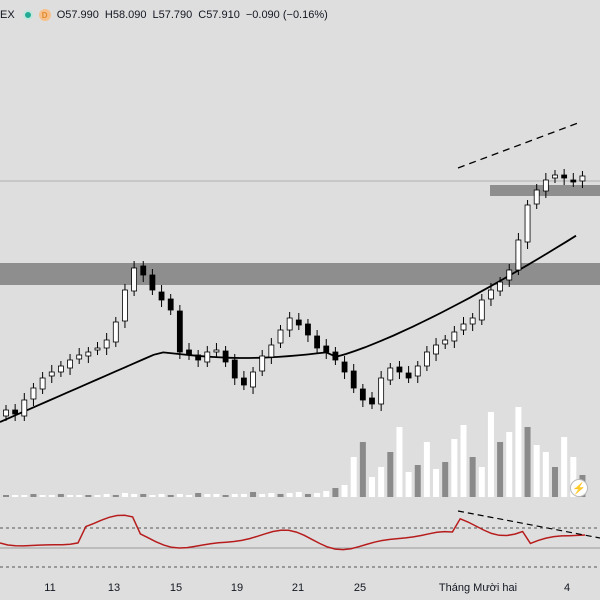  Describe the element at coordinates (44, 15) in the screenshot. I see `delay-badge-icon: D` at that location.